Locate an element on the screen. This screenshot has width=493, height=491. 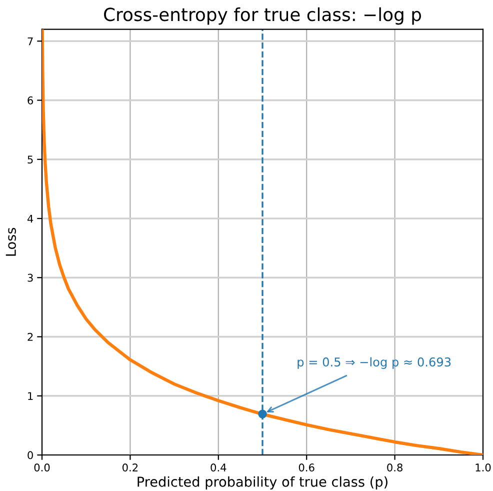
y-tick-label: 1 is located at coordinates (30, 396).